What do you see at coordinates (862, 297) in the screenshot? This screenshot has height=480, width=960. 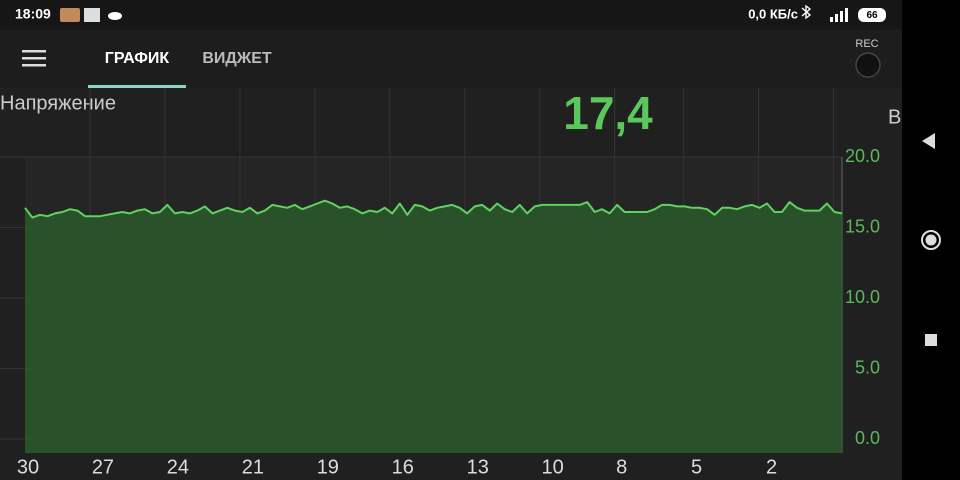 I see `y-tick-label: 10.0` at bounding box center [862, 297].